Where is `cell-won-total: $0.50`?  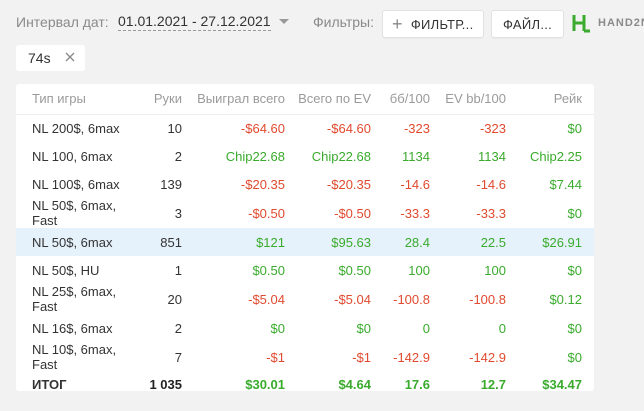
cell-won-total: $0.50 is located at coordinates (268, 270).